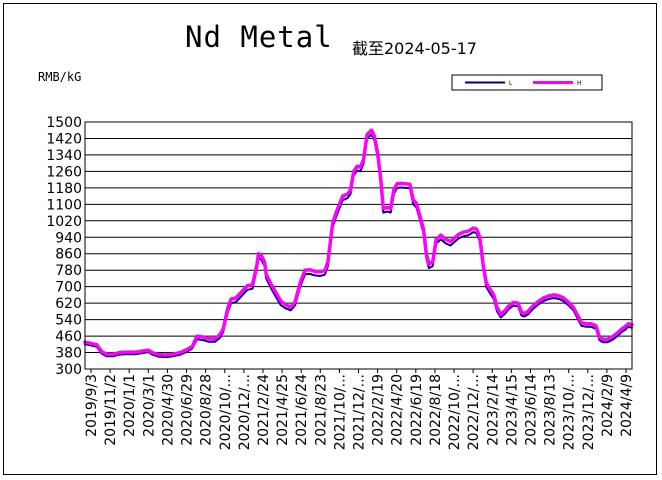 Image resolution: width=662 pixels, height=480 pixels. I want to click on y-tick-label: 540, so click(68, 321).